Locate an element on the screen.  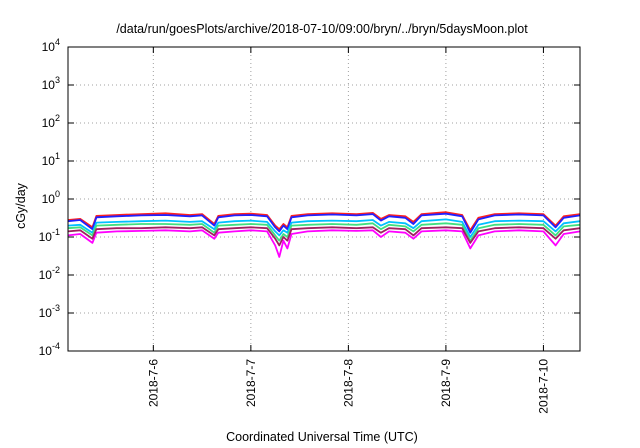
x-tick-label: 2018-7-8 is located at coordinates (348, 383).